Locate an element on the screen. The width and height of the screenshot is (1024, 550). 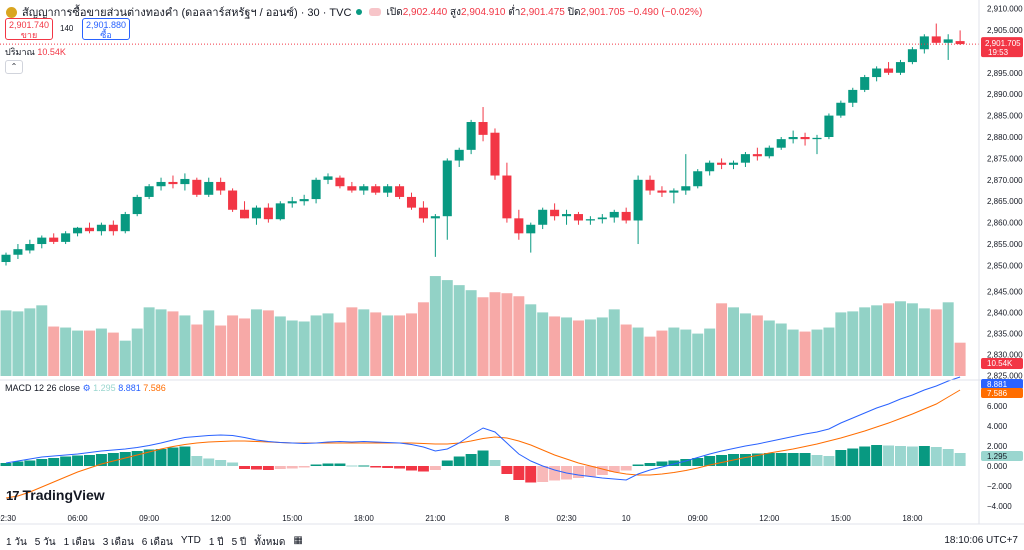
time-tick-label: 12:00 is located at coordinates (769, 518).